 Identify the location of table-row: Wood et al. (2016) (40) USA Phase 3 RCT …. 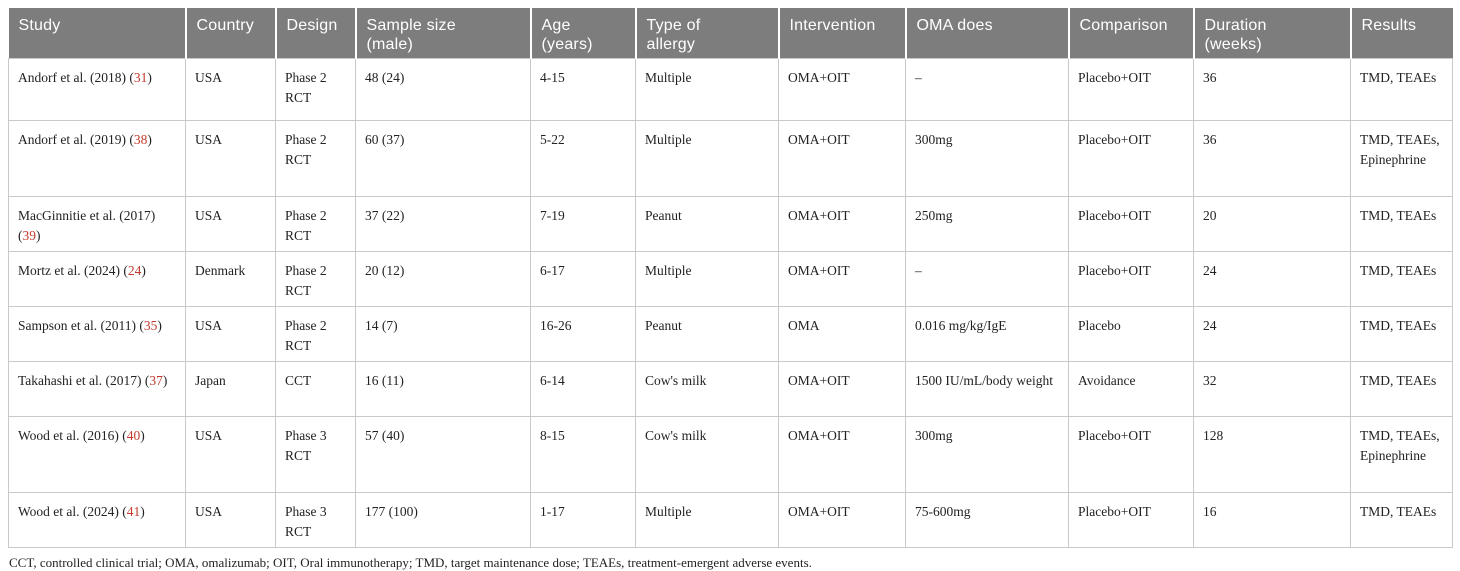
(730, 454).